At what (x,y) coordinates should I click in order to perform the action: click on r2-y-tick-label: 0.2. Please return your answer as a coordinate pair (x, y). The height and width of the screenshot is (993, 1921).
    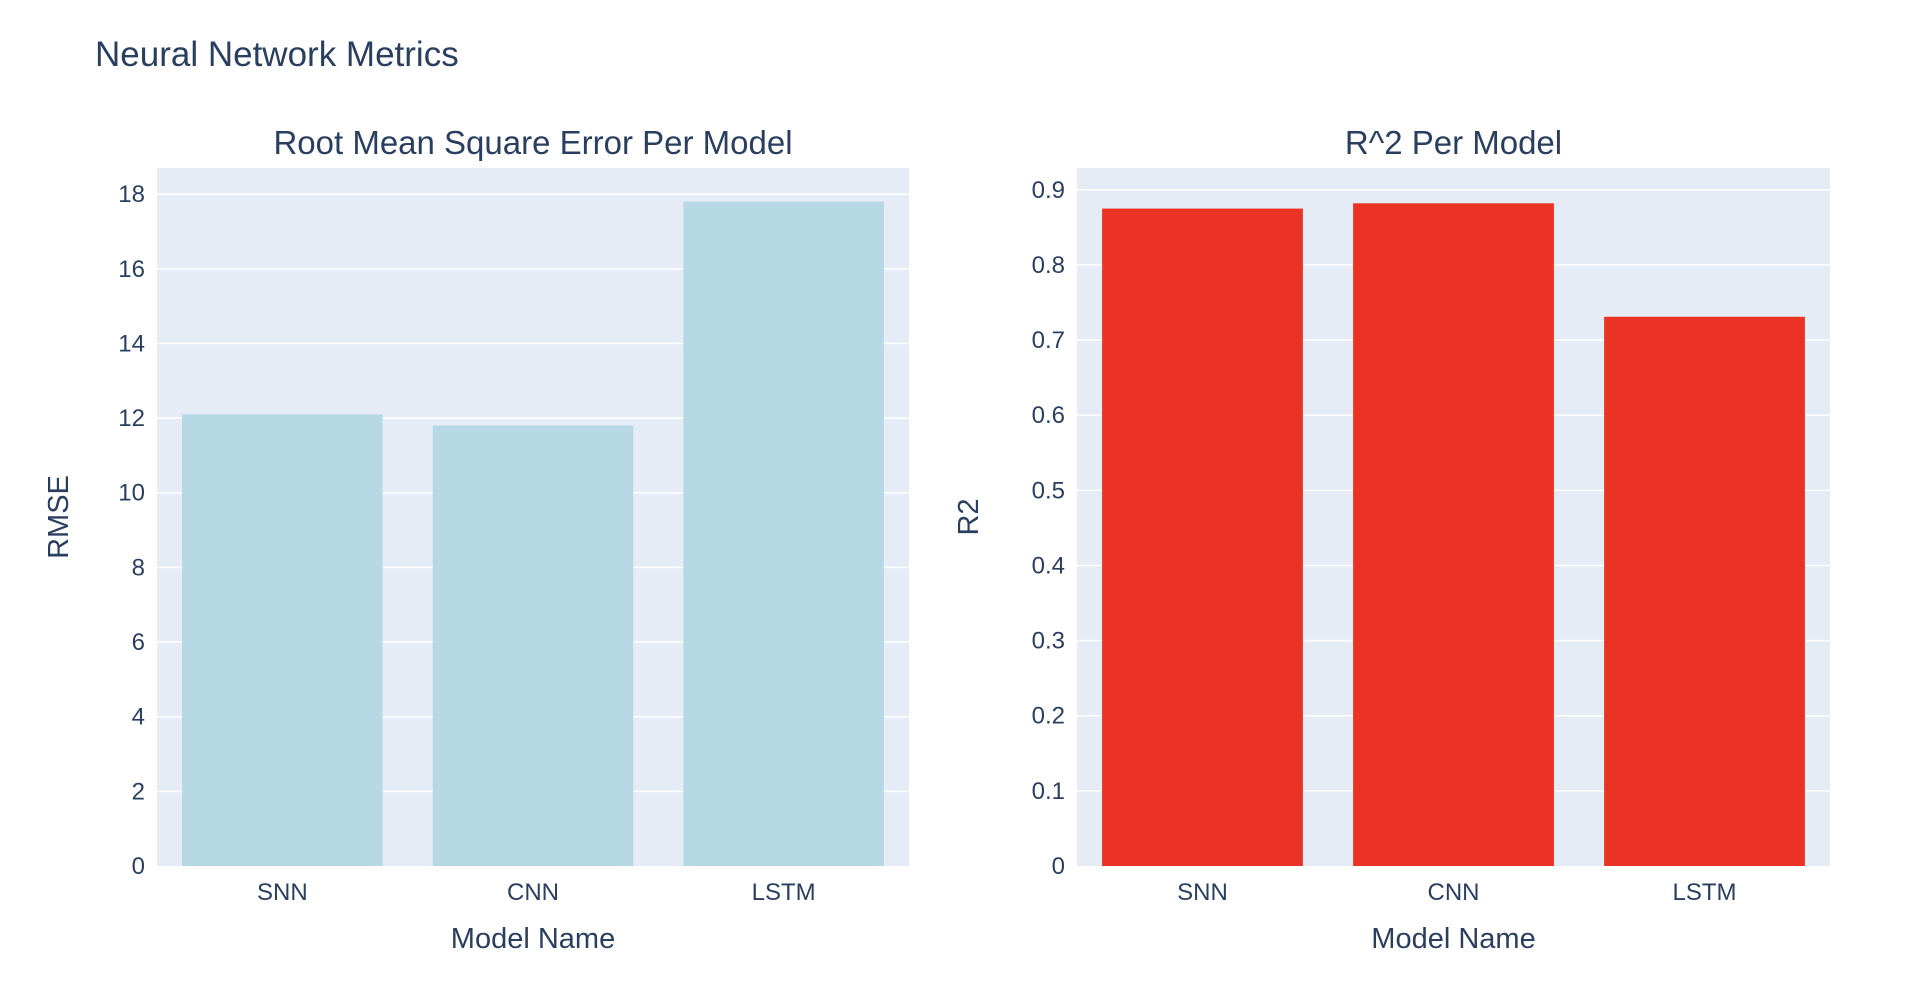
    Looking at the image, I should click on (1048, 716).